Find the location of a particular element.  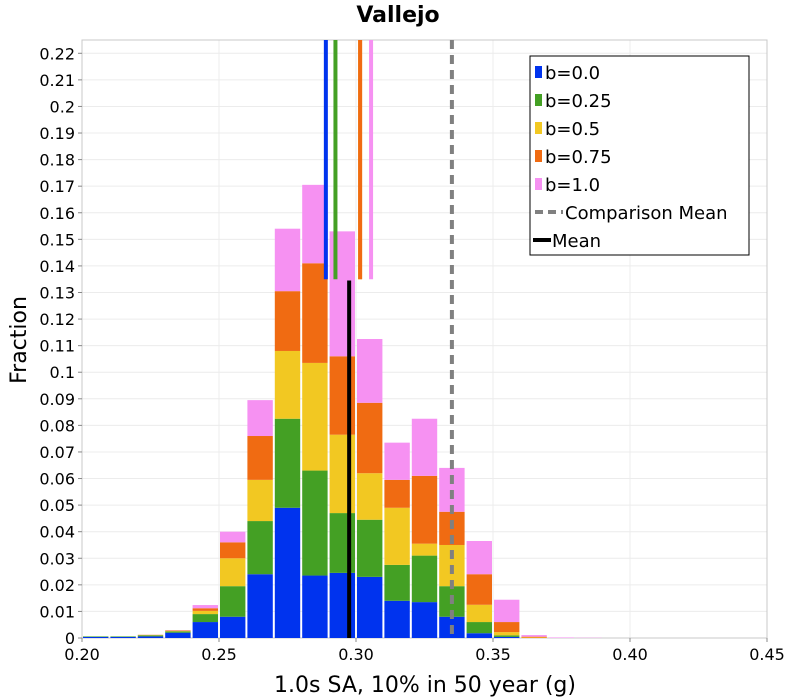

y-tick-label: 0.22 is located at coordinates (57, 53).